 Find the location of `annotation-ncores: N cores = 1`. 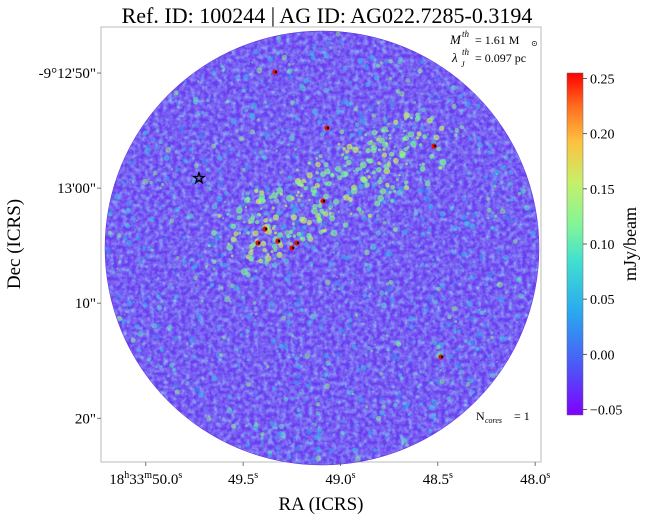

annotation-ncores: N cores = 1 is located at coordinates (503, 417).